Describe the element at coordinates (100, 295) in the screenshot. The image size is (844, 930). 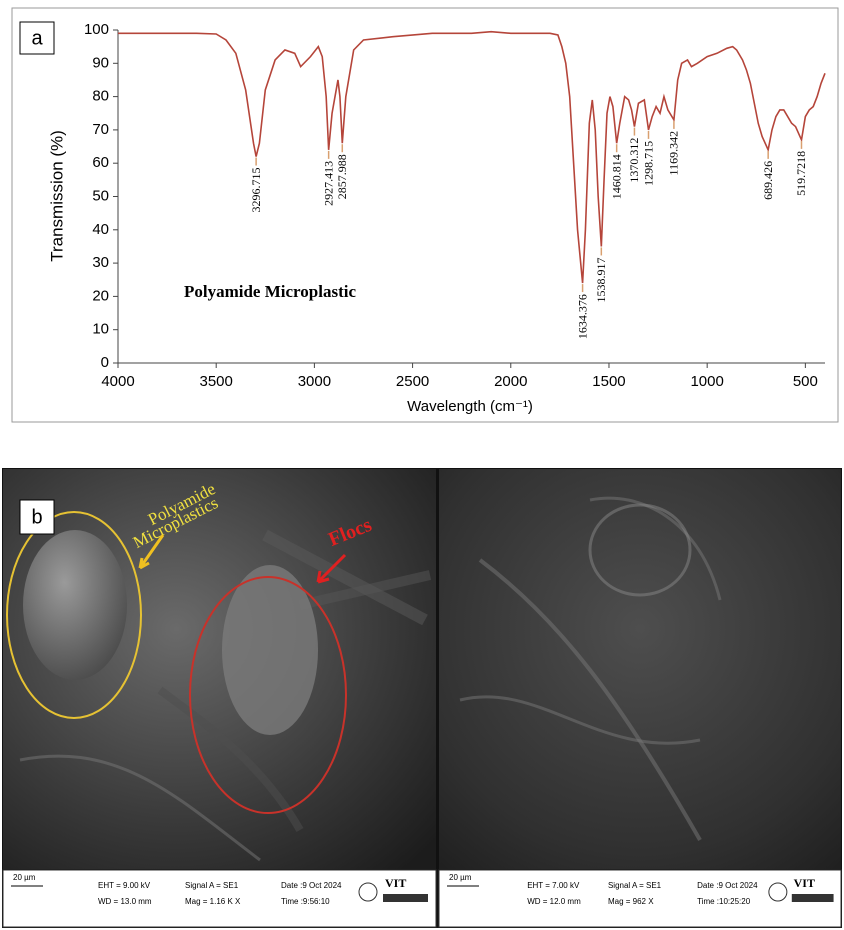
I see `y-tick-label: 20` at that location.